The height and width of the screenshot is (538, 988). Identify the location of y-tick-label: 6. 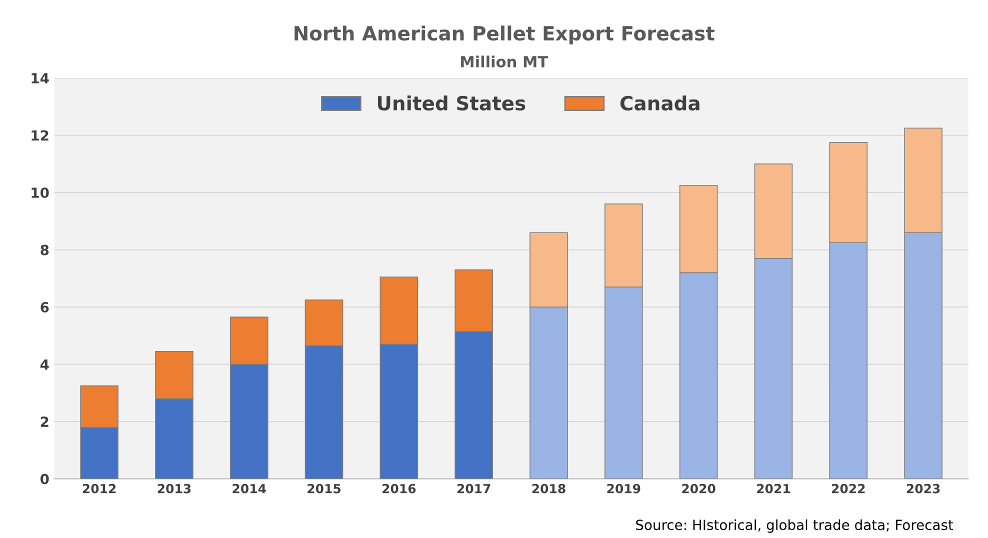
(44, 307).